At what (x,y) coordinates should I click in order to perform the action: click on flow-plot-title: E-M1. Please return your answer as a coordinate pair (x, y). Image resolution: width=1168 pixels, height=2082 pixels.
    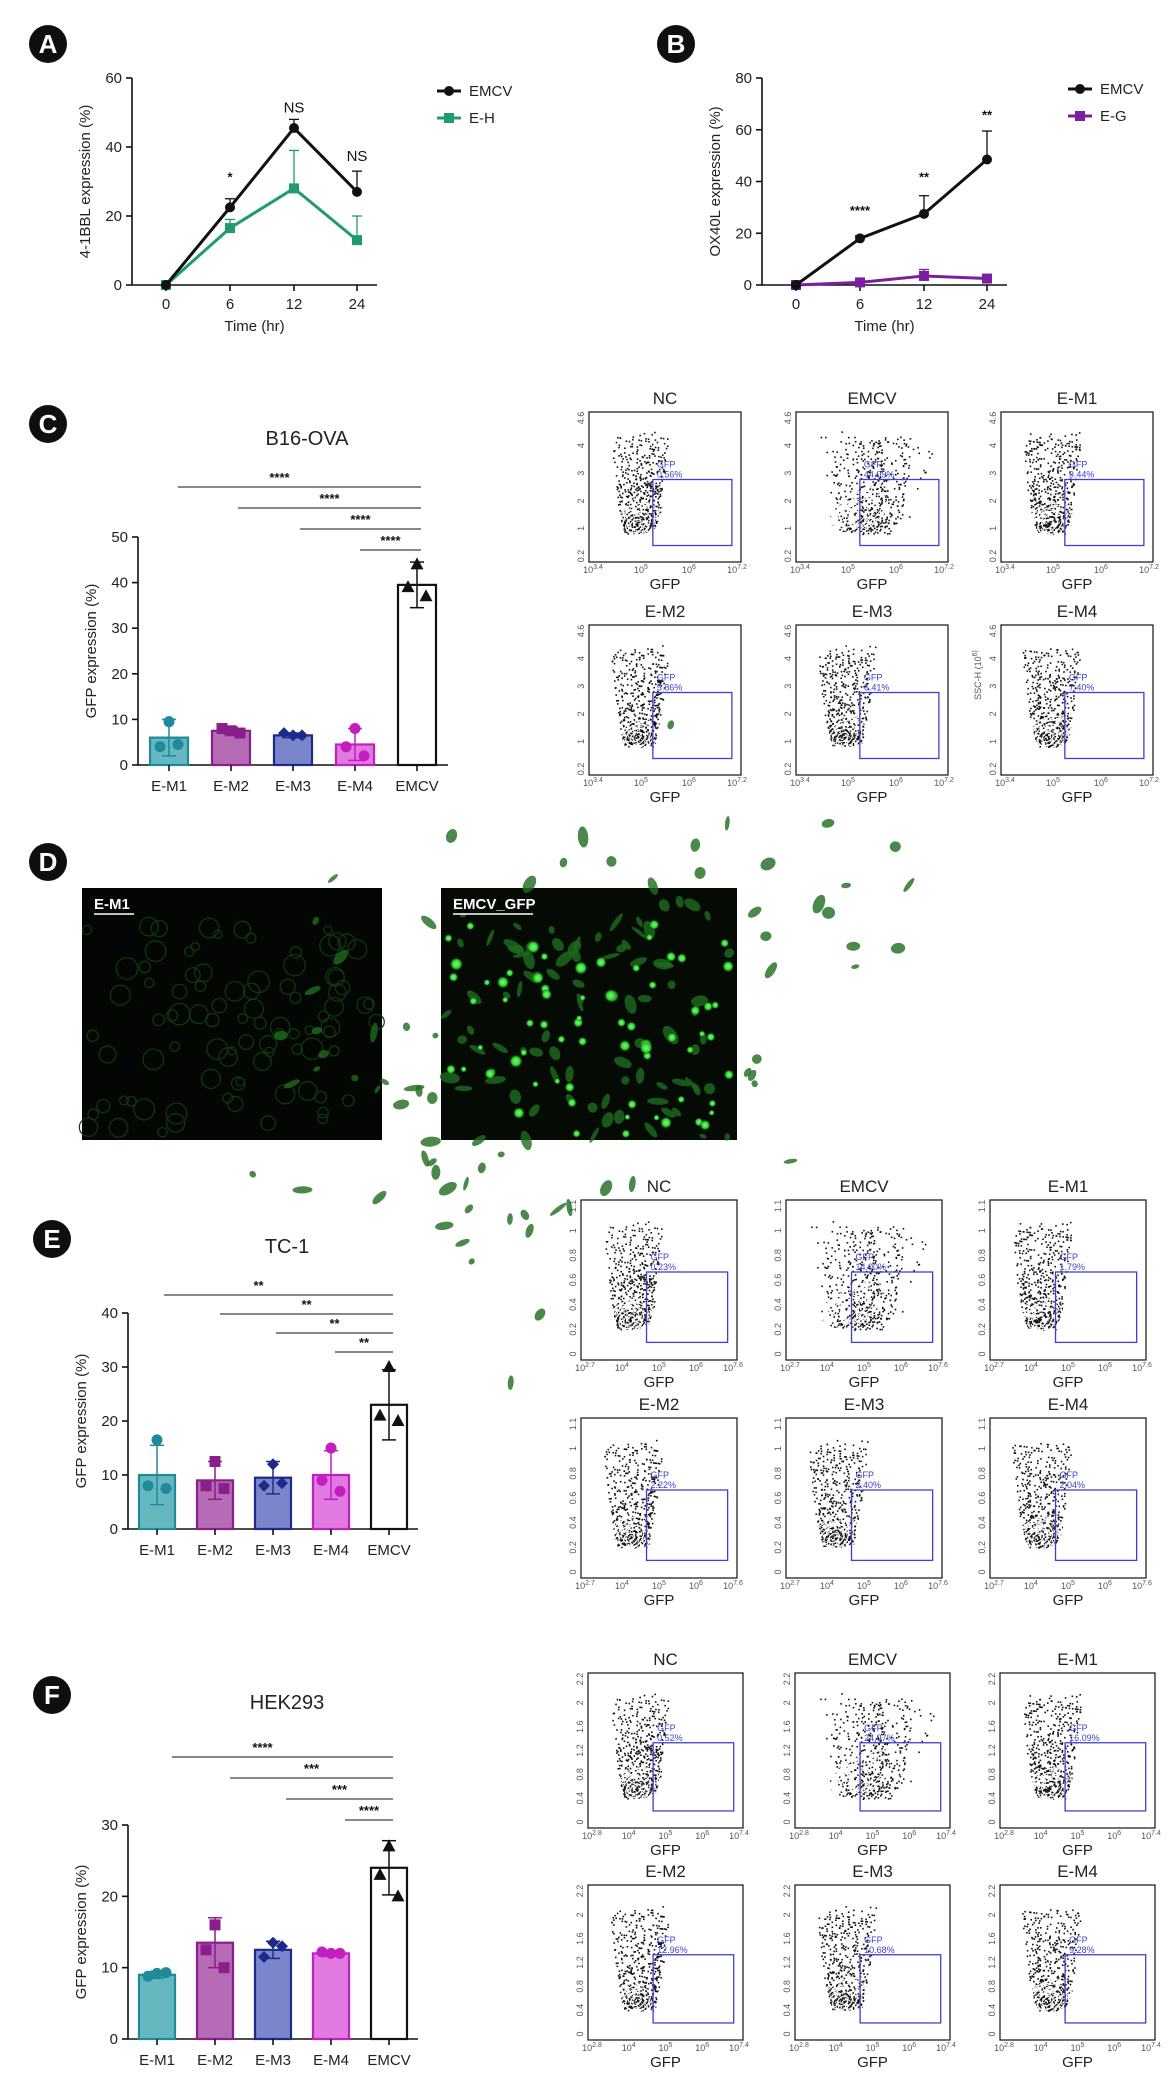
    Looking at the image, I should click on (1077, 398).